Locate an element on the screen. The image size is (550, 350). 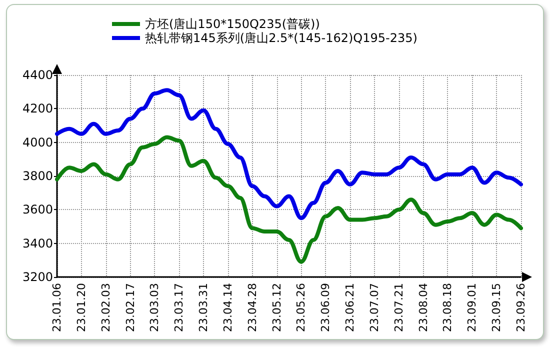
x-tick-label: 23.02.17 is located at coordinates (130, 307).